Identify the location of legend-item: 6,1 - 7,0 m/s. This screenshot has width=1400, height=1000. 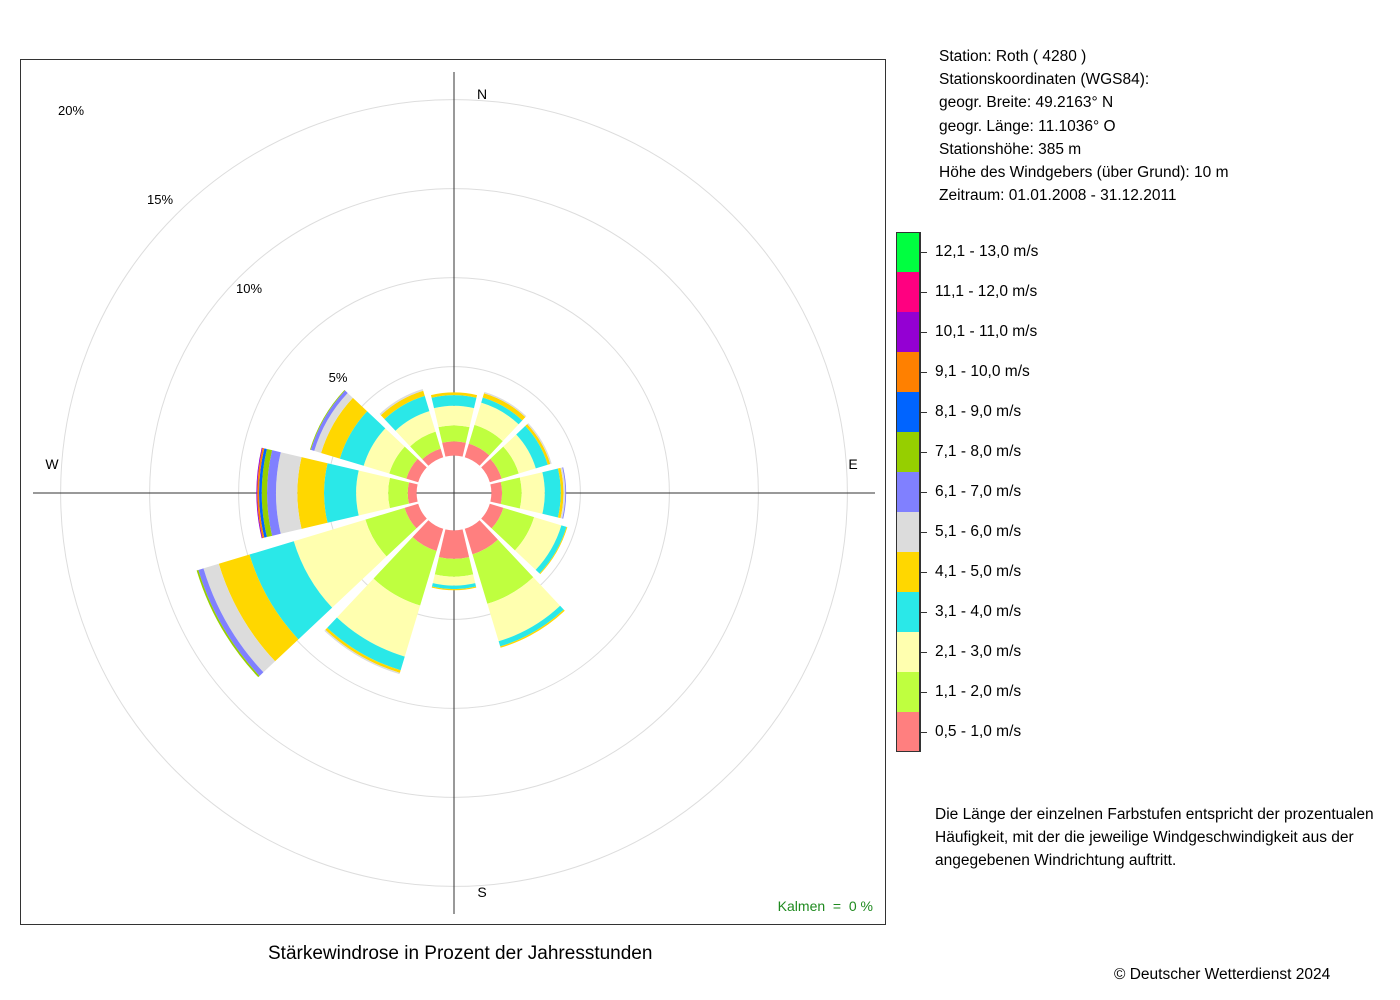
(1026, 492).